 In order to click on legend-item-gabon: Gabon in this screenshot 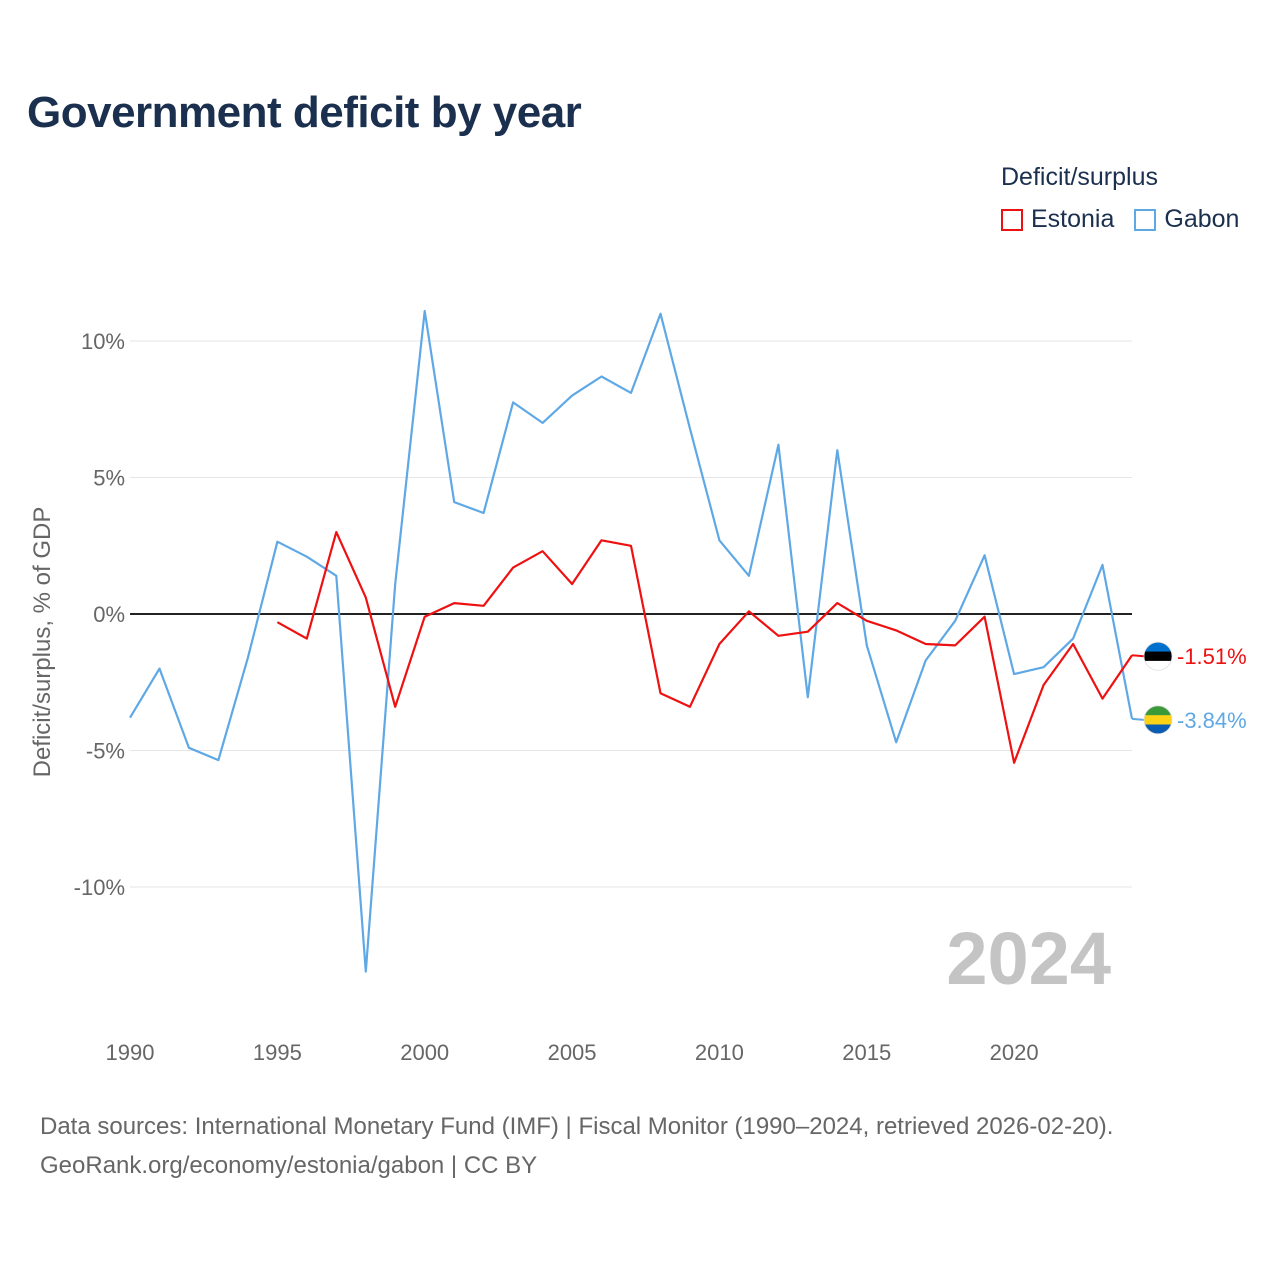, I will do `click(1186, 219)`.